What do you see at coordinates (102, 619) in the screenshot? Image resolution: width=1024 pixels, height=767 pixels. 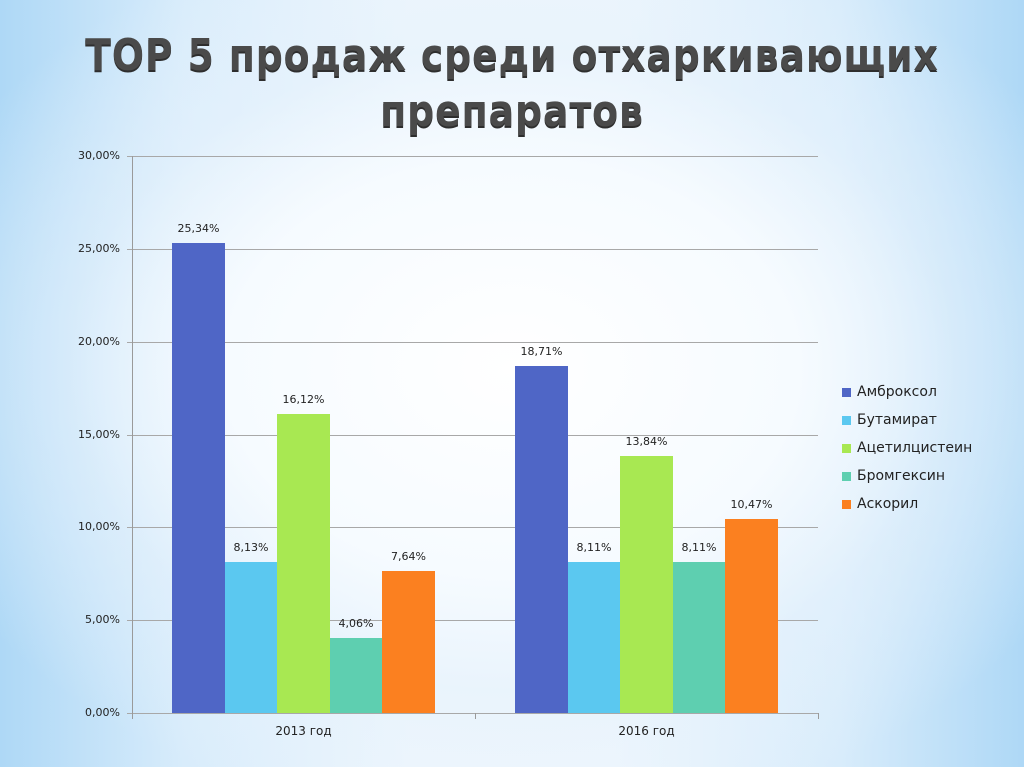 I see `y-axis-tick-label: 5,00%` at bounding box center [102, 619].